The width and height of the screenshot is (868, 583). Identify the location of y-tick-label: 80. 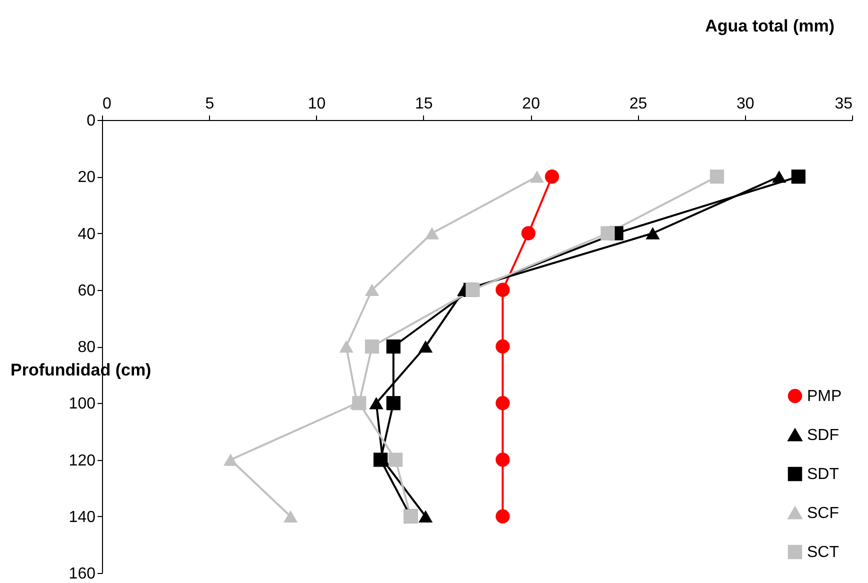
(87, 347).